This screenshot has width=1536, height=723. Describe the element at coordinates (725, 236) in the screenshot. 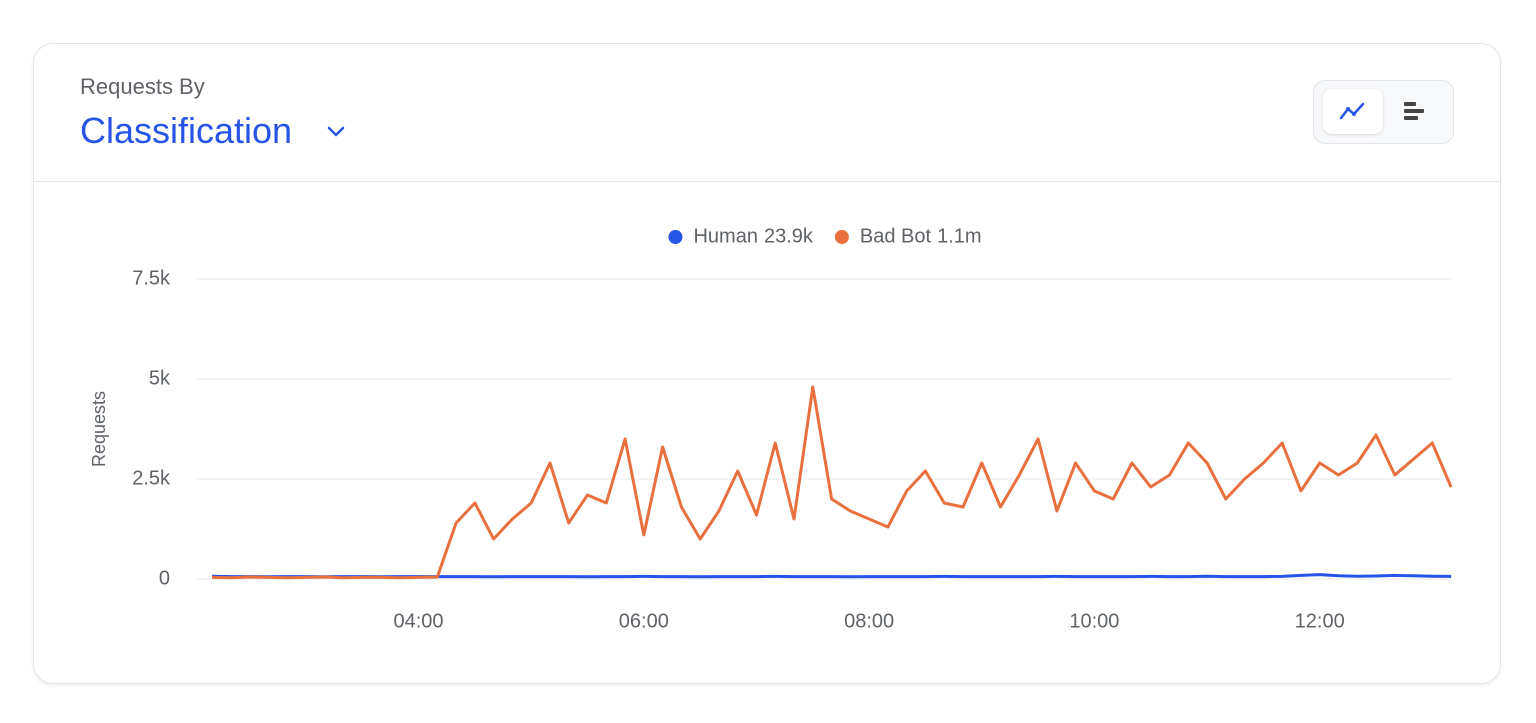

I see `legend-name: Human` at that location.